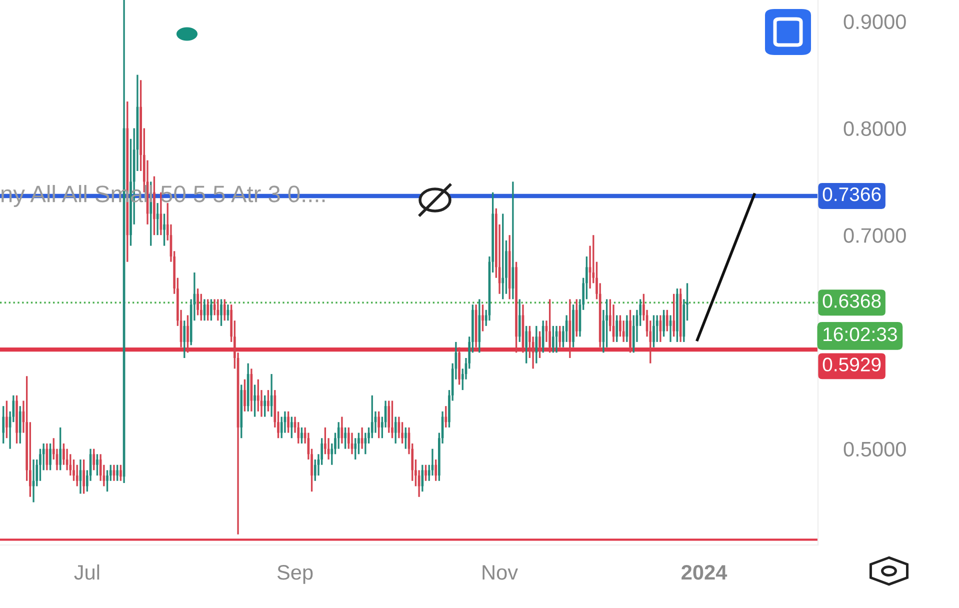 The image size is (959, 608). Describe the element at coordinates (851, 365) in the screenshot. I see `ref-line-label: 0.5929` at that location.